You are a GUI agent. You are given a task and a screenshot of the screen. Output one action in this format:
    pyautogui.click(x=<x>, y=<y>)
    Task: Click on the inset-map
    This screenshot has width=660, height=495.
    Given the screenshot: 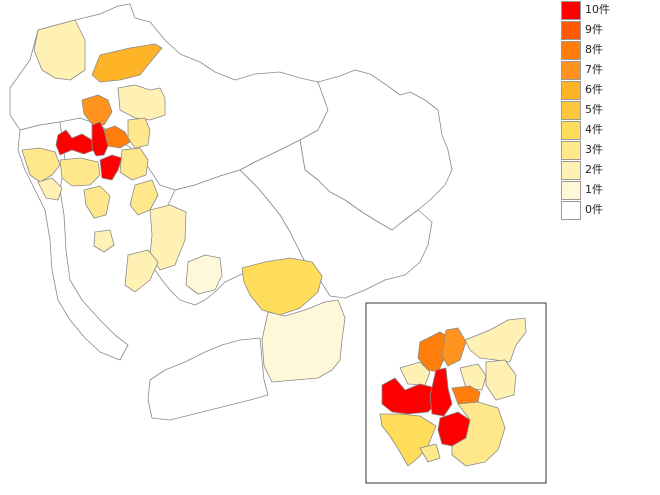 What is the action you would take?
    pyautogui.click(x=456, y=393)
    